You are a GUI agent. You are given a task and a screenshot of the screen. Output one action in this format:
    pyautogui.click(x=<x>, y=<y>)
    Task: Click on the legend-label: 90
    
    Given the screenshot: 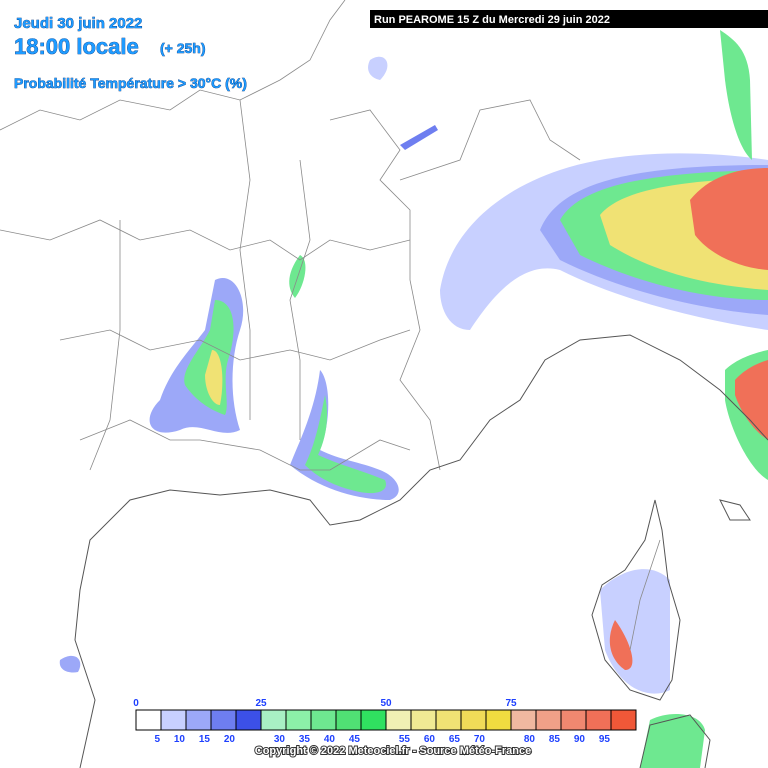 What is the action you would take?
    pyautogui.click(x=580, y=739)
    